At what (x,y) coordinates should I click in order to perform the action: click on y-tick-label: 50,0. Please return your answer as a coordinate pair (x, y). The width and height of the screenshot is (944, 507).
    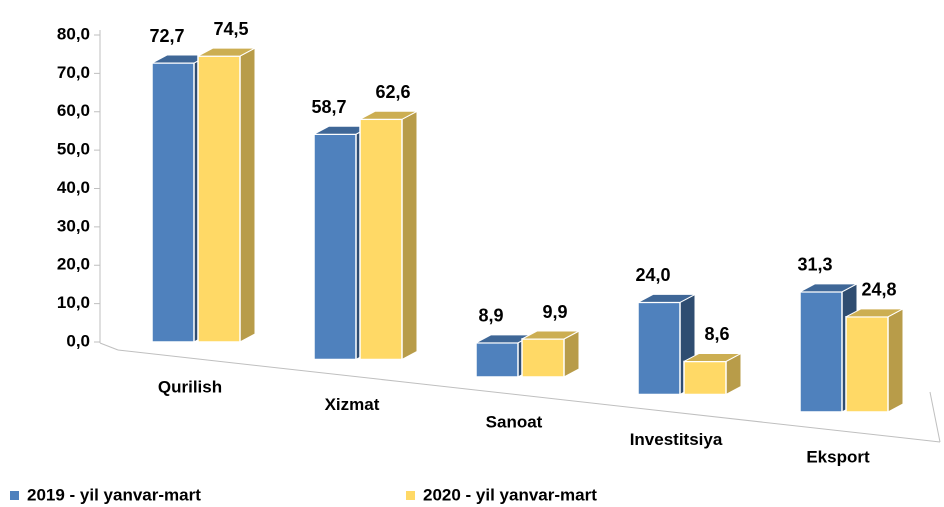
    Looking at the image, I should click on (73, 149).